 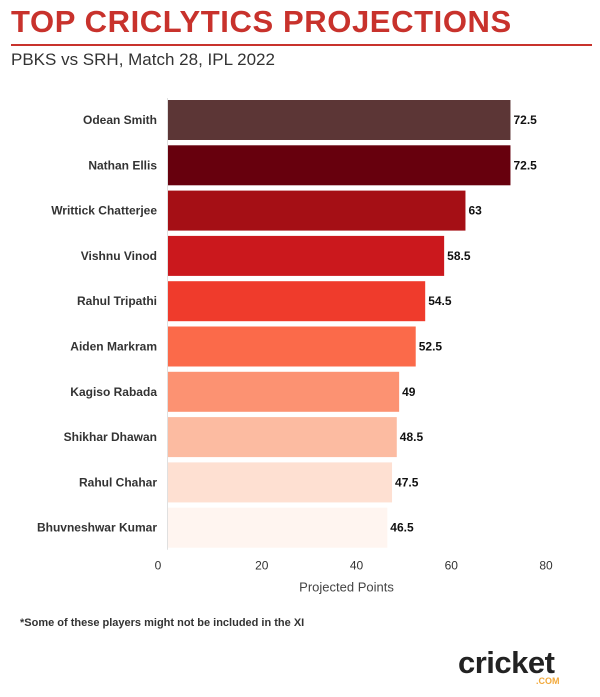 What do you see at coordinates (97, 528) in the screenshot?
I see `category-label: Bhuvneshwar Kumar` at bounding box center [97, 528].